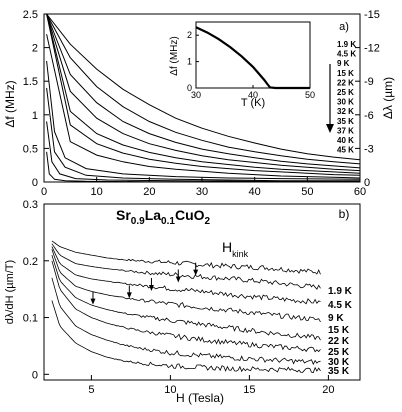 This screenshot has width=402, height=412. Describe the element at coordinates (30, 15) in the screenshot. I see `panel-a-y-tick-label: 2.5` at that location.